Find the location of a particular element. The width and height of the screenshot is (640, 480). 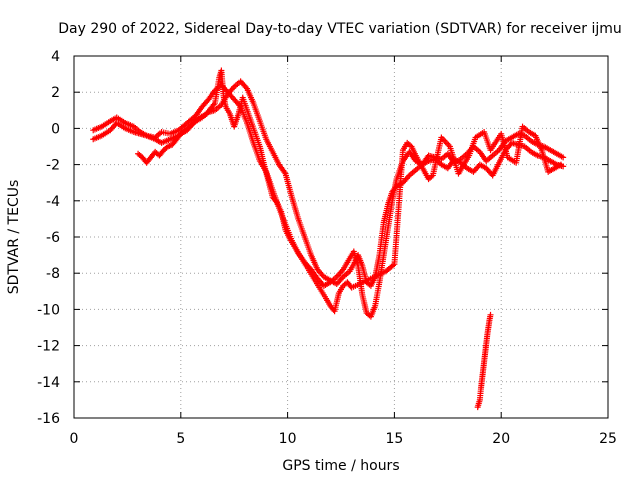

y-tick-label: -8 is located at coordinates (53, 274).